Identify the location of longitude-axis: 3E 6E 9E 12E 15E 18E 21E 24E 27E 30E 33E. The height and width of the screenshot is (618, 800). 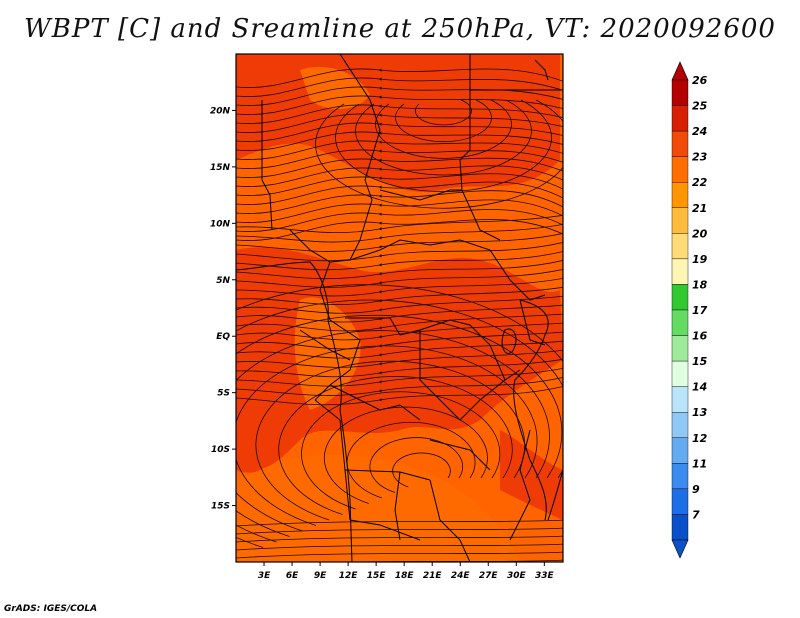
(406, 571).